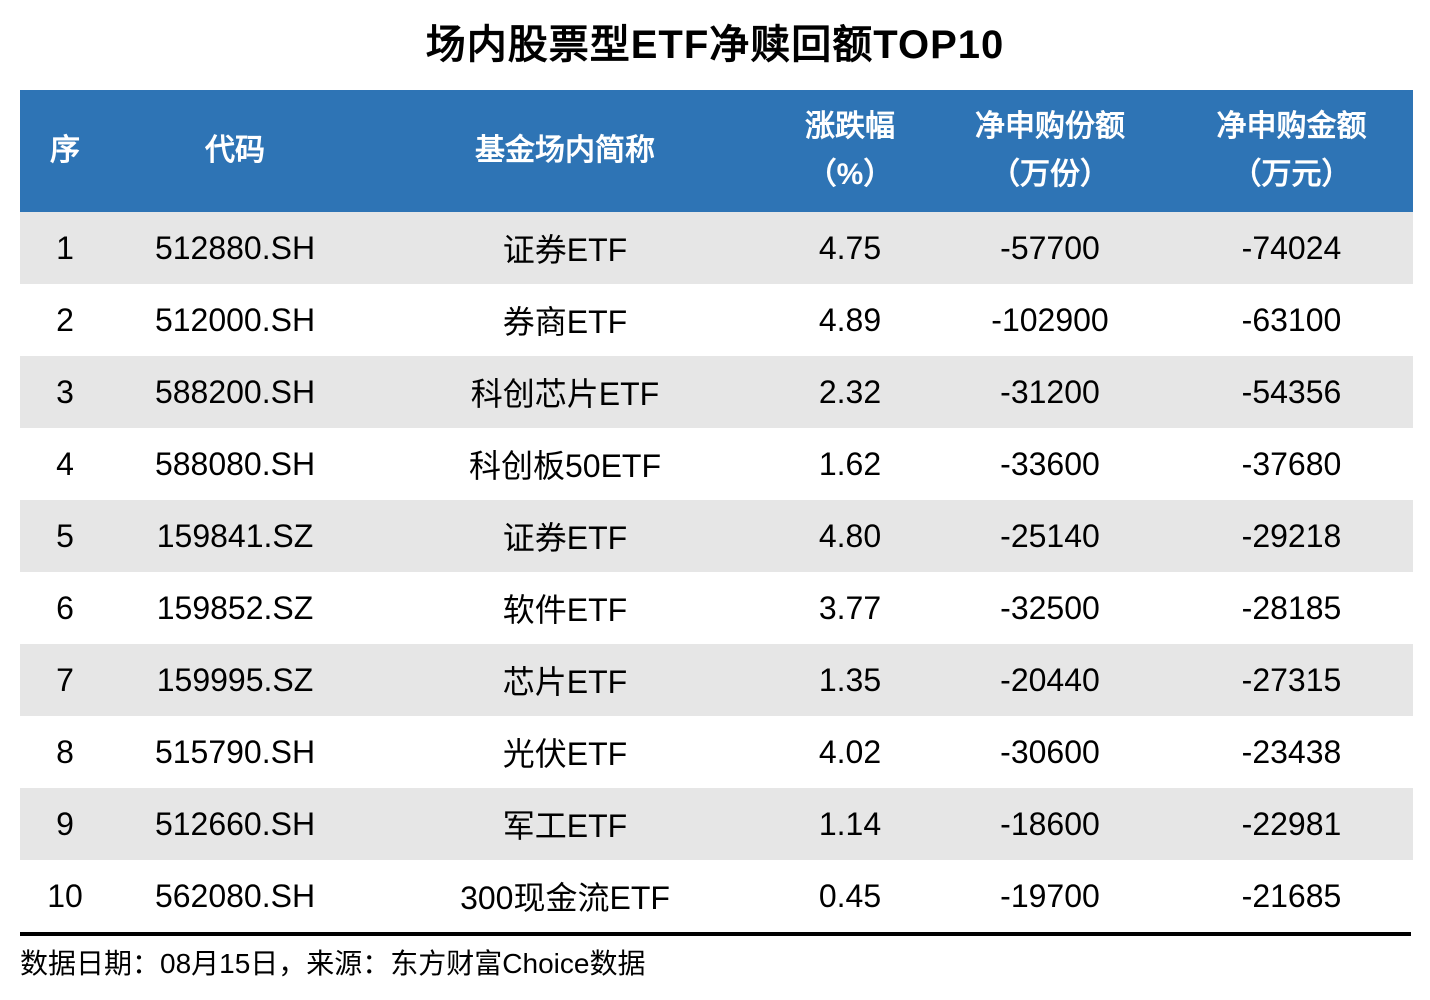 The image size is (1430, 1000). What do you see at coordinates (65, 607) in the screenshot?
I see `table-cell: 6` at bounding box center [65, 607].